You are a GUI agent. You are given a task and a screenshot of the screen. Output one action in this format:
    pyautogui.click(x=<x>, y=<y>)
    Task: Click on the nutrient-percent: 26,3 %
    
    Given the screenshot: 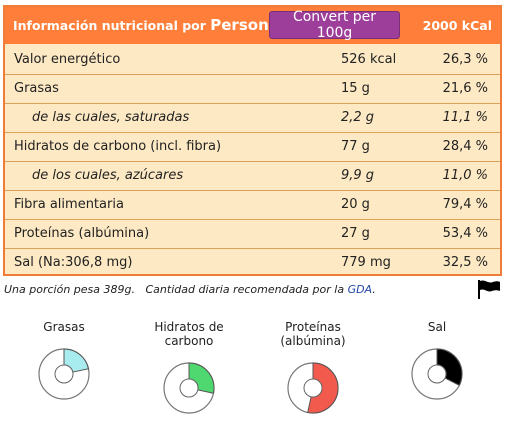 What is the action you would take?
    pyautogui.click(x=465, y=59)
    